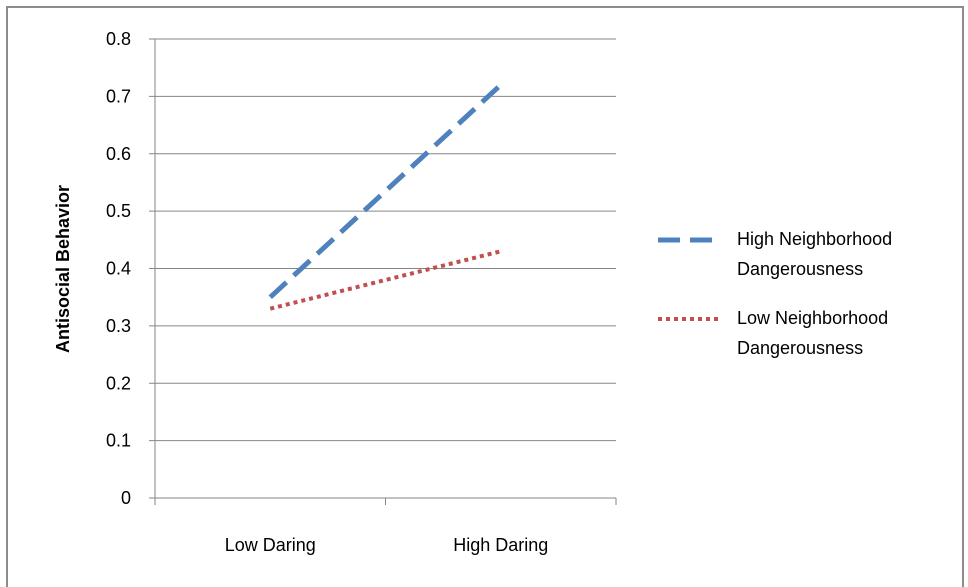  Describe the element at coordinates (118, 441) in the screenshot. I see `y-tick-label: 0.1` at that location.